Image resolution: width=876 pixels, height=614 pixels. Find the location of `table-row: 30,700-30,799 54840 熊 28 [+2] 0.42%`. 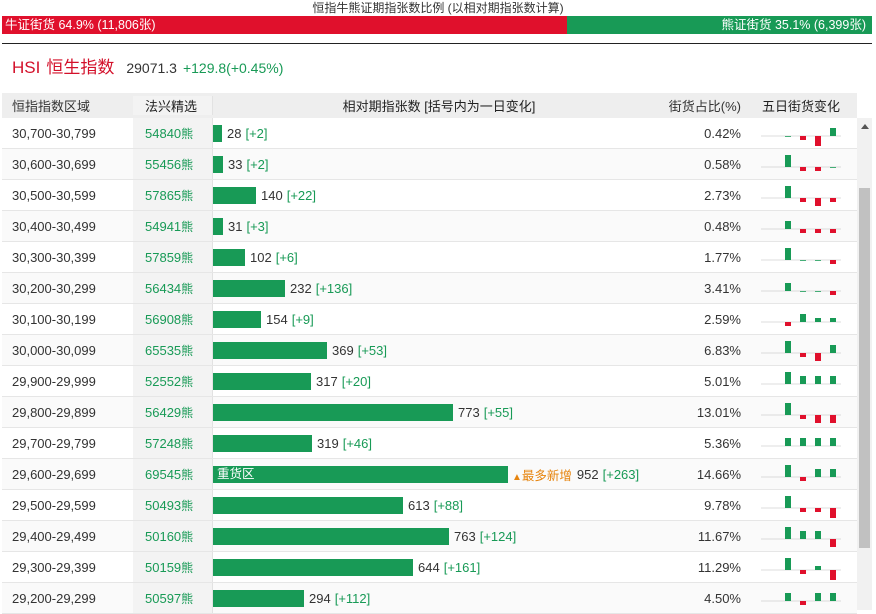

table-row: 30,700-30,799 54840 熊 28 [+2] 0.42% is located at coordinates (429, 133).